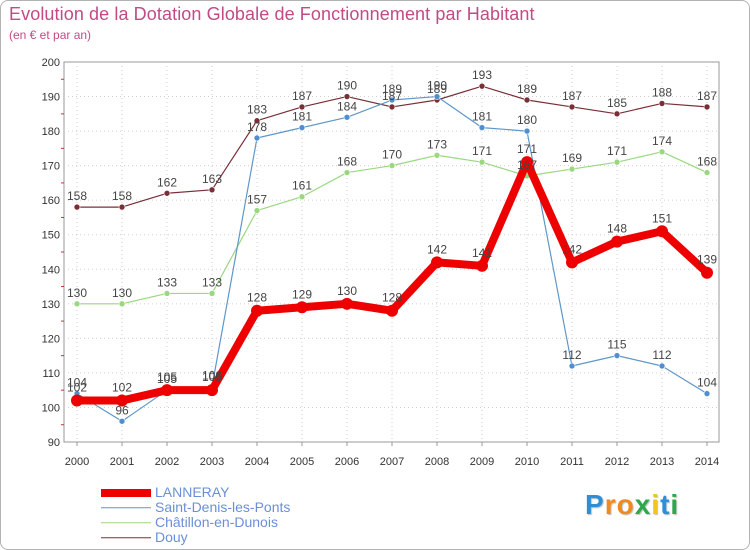 The height and width of the screenshot is (550, 750). What do you see at coordinates (617, 151) in the screenshot?
I see `data-label-chatillon-en-dunois: 171` at bounding box center [617, 151].